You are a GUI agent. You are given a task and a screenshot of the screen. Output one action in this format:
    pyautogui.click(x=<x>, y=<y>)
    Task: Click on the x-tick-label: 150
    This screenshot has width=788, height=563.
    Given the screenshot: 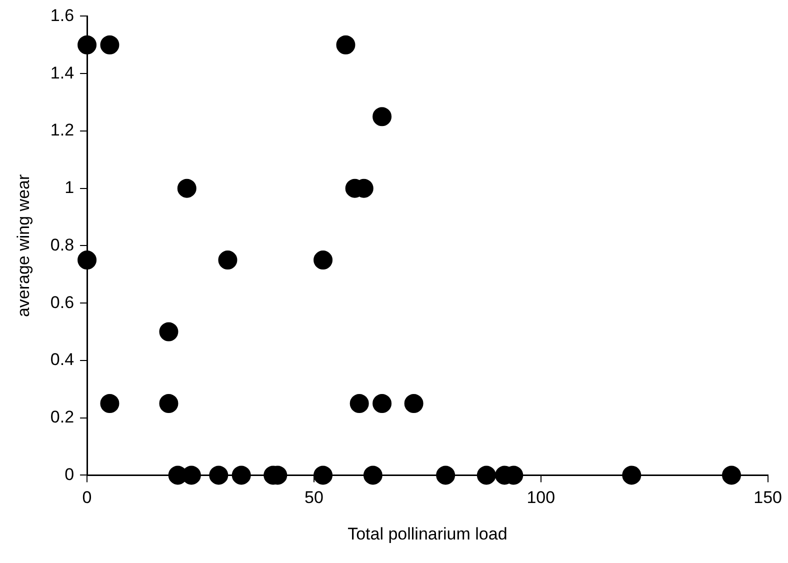 What is the action you would take?
    pyautogui.click(x=768, y=498)
    